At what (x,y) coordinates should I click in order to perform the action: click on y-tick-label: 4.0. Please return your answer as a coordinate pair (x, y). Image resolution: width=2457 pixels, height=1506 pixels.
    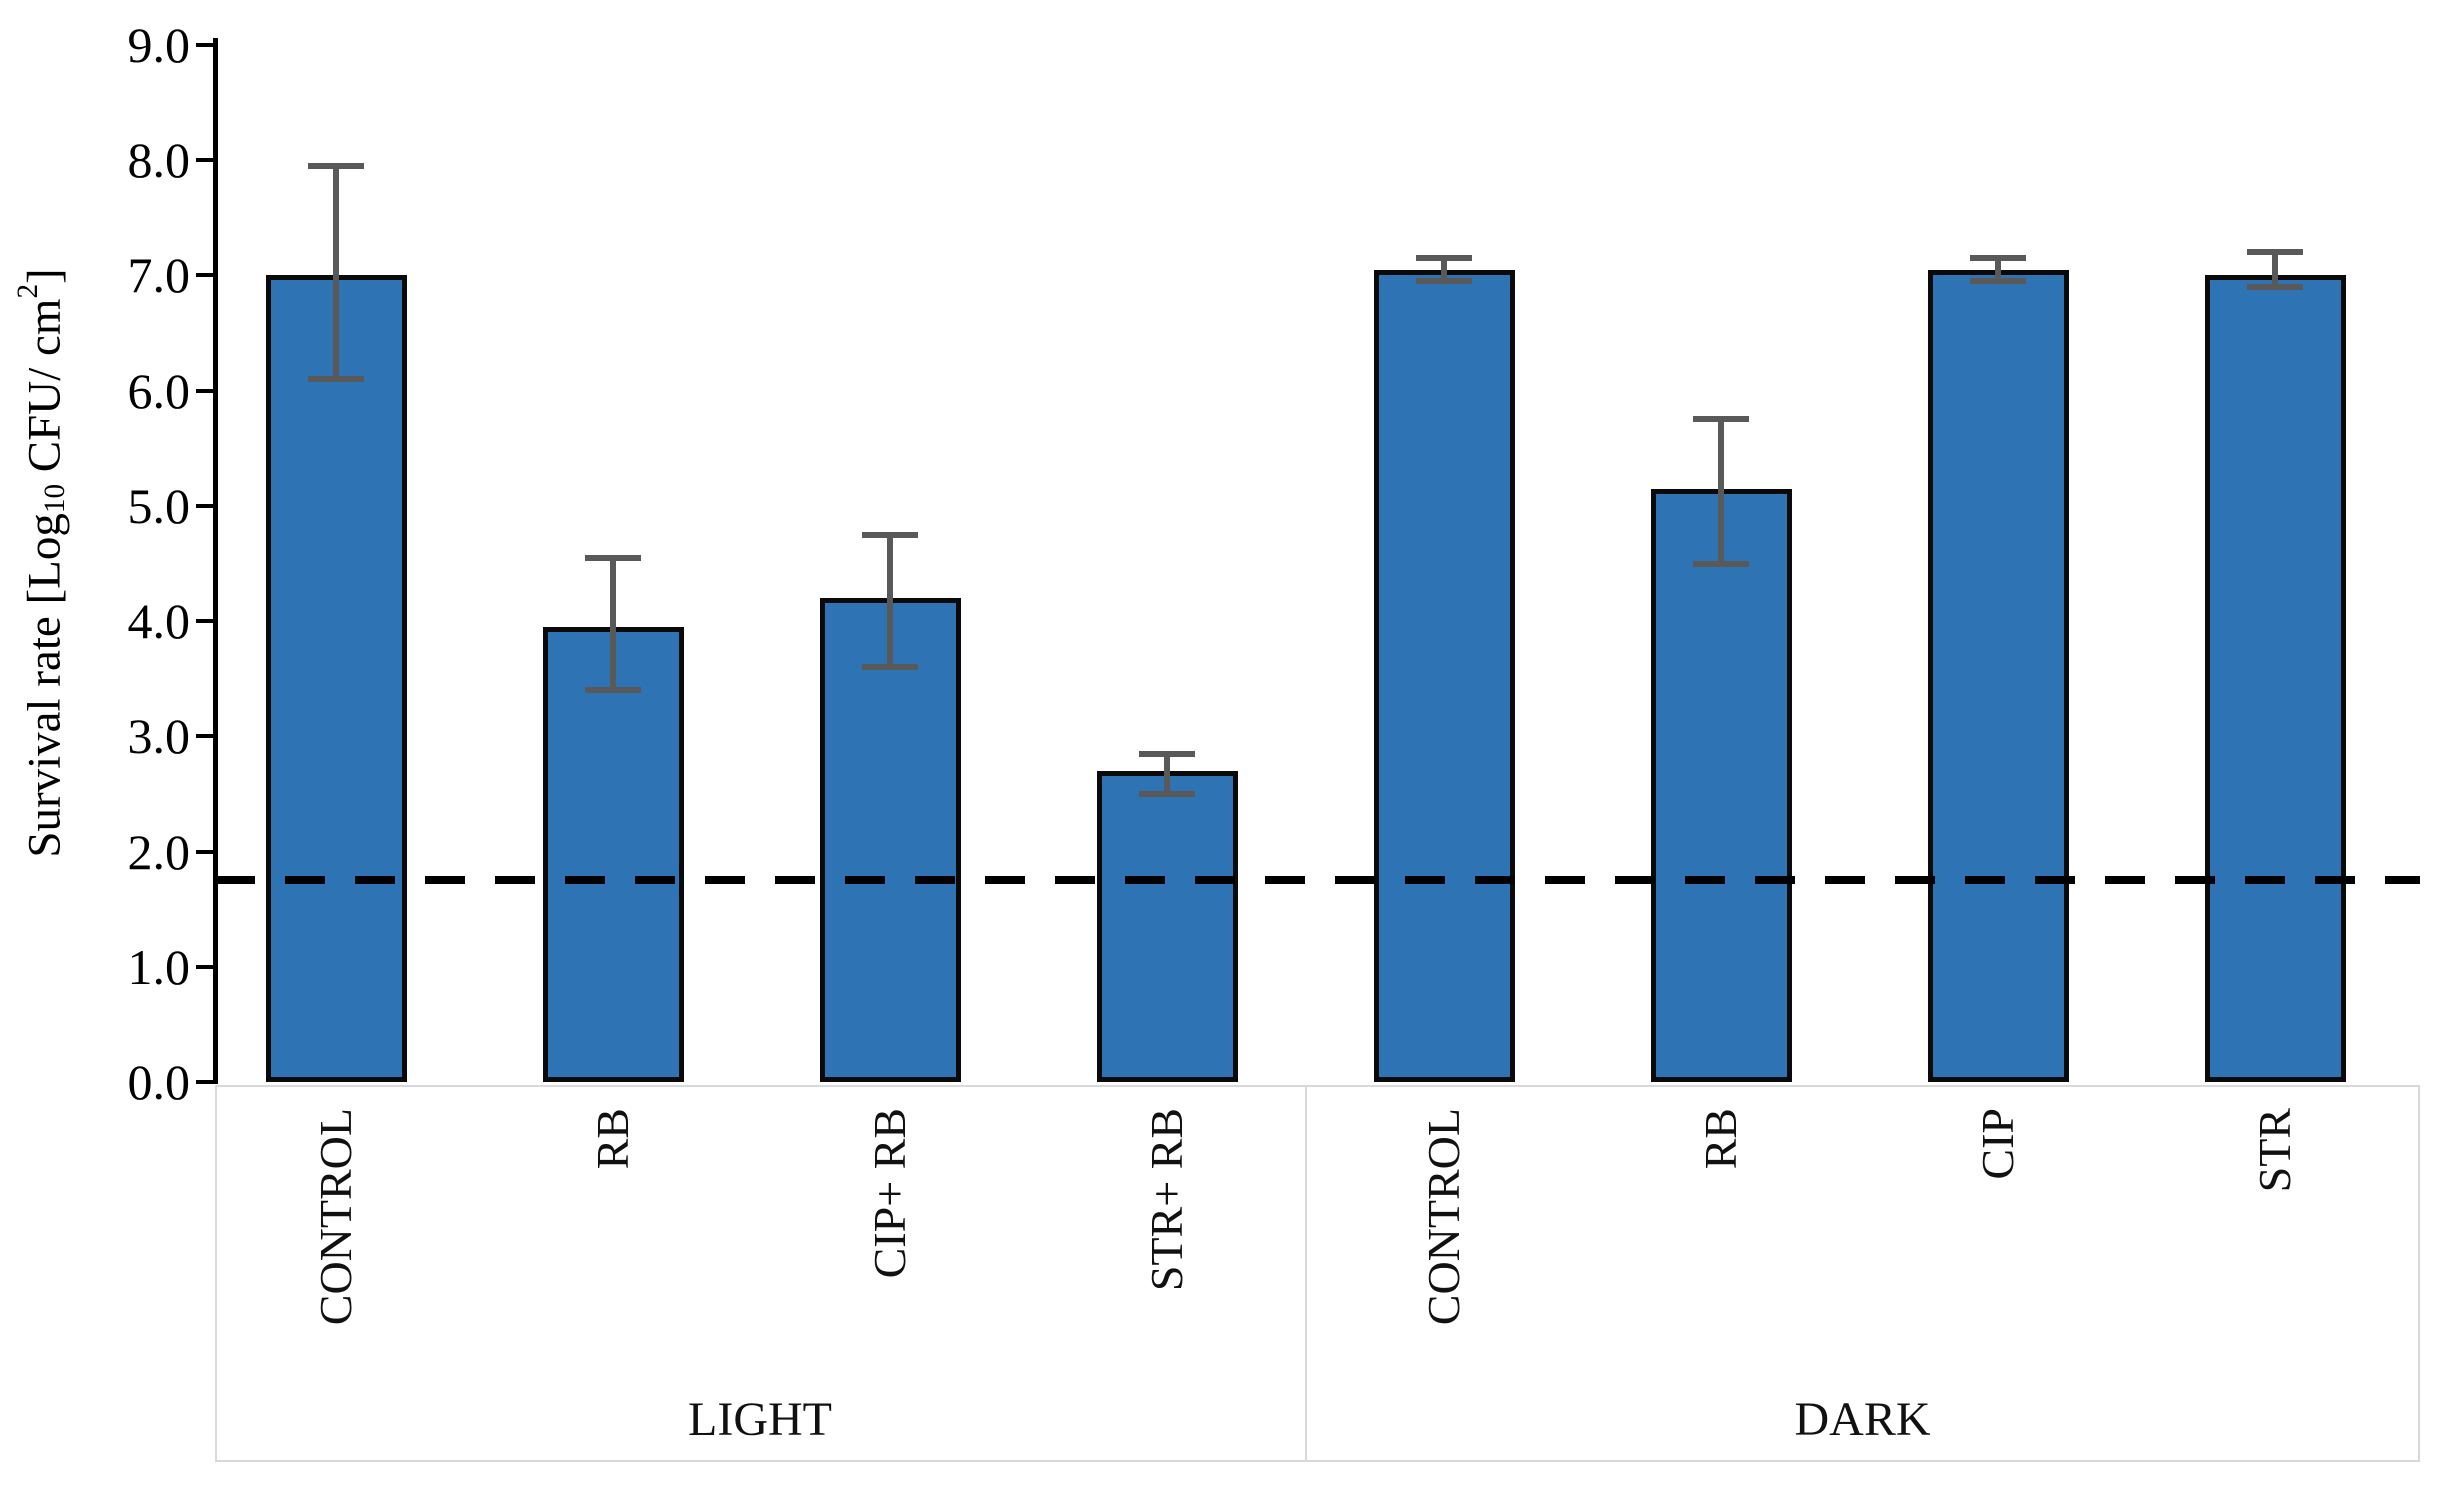
    Looking at the image, I should click on (159, 621).